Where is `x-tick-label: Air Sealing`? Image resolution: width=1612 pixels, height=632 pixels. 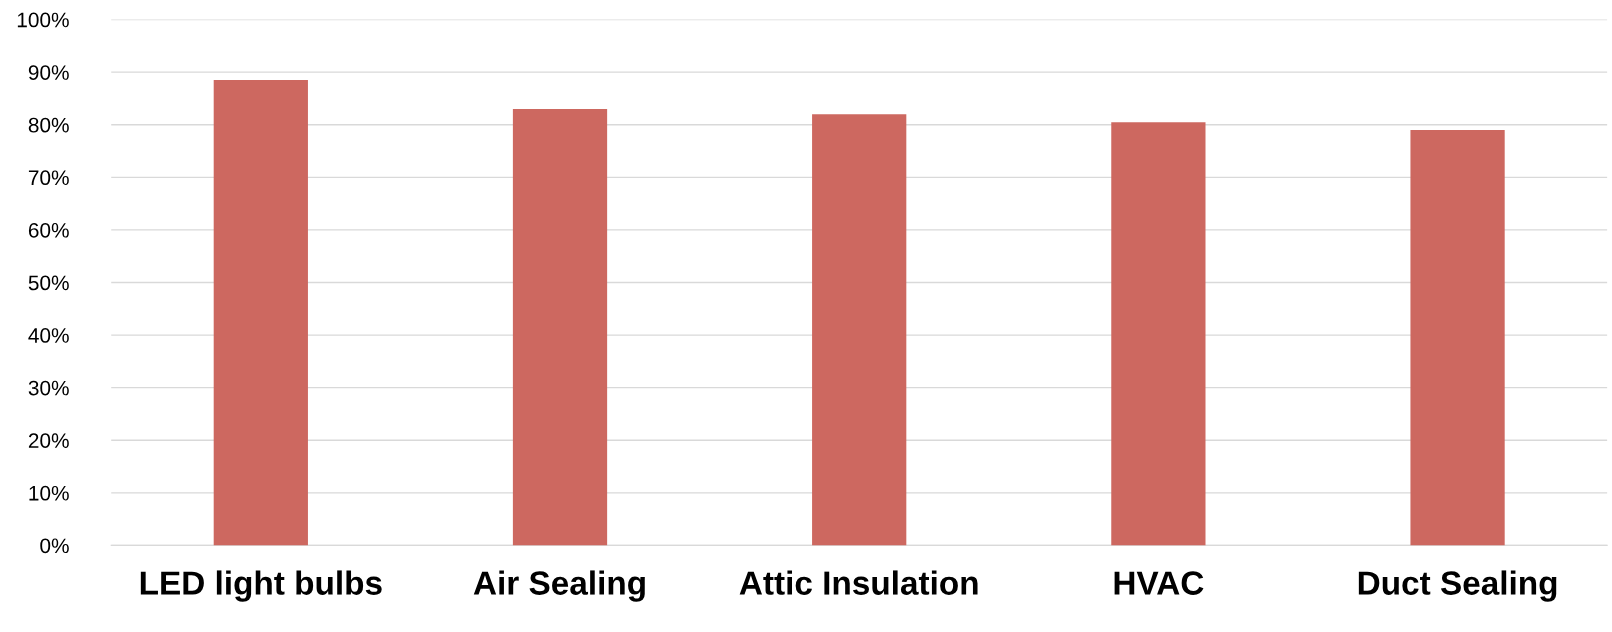 x-tick-label: Air Sealing is located at coordinates (559, 586).